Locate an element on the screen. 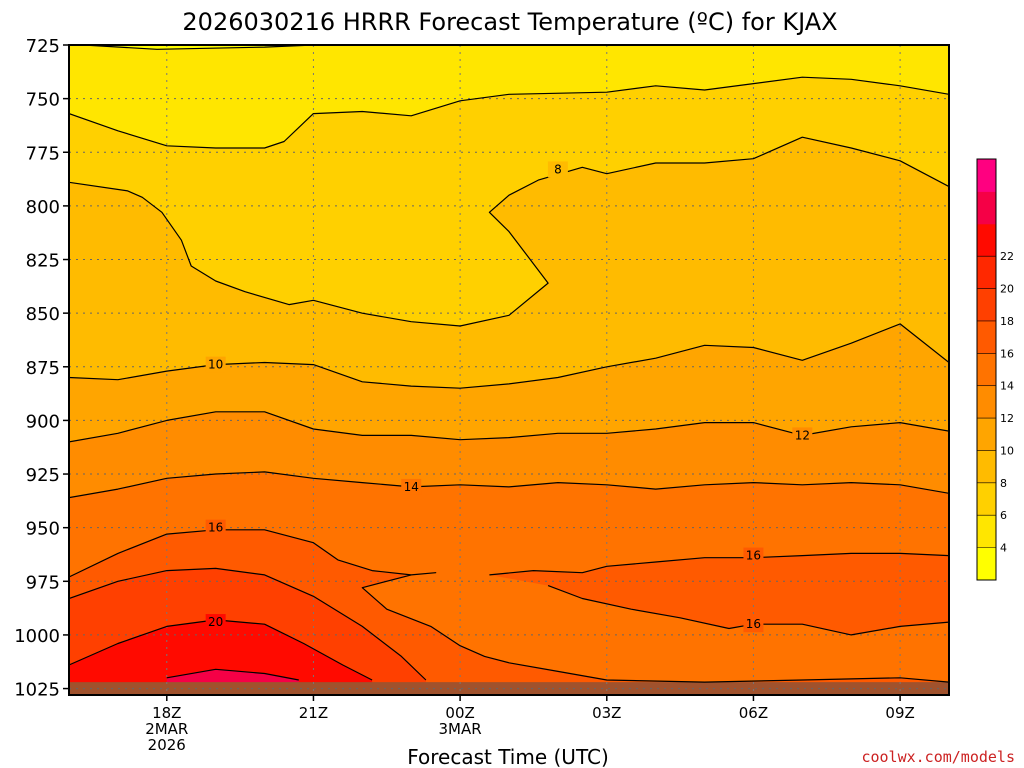  x-tick-label: 3MAR is located at coordinates (460, 729).